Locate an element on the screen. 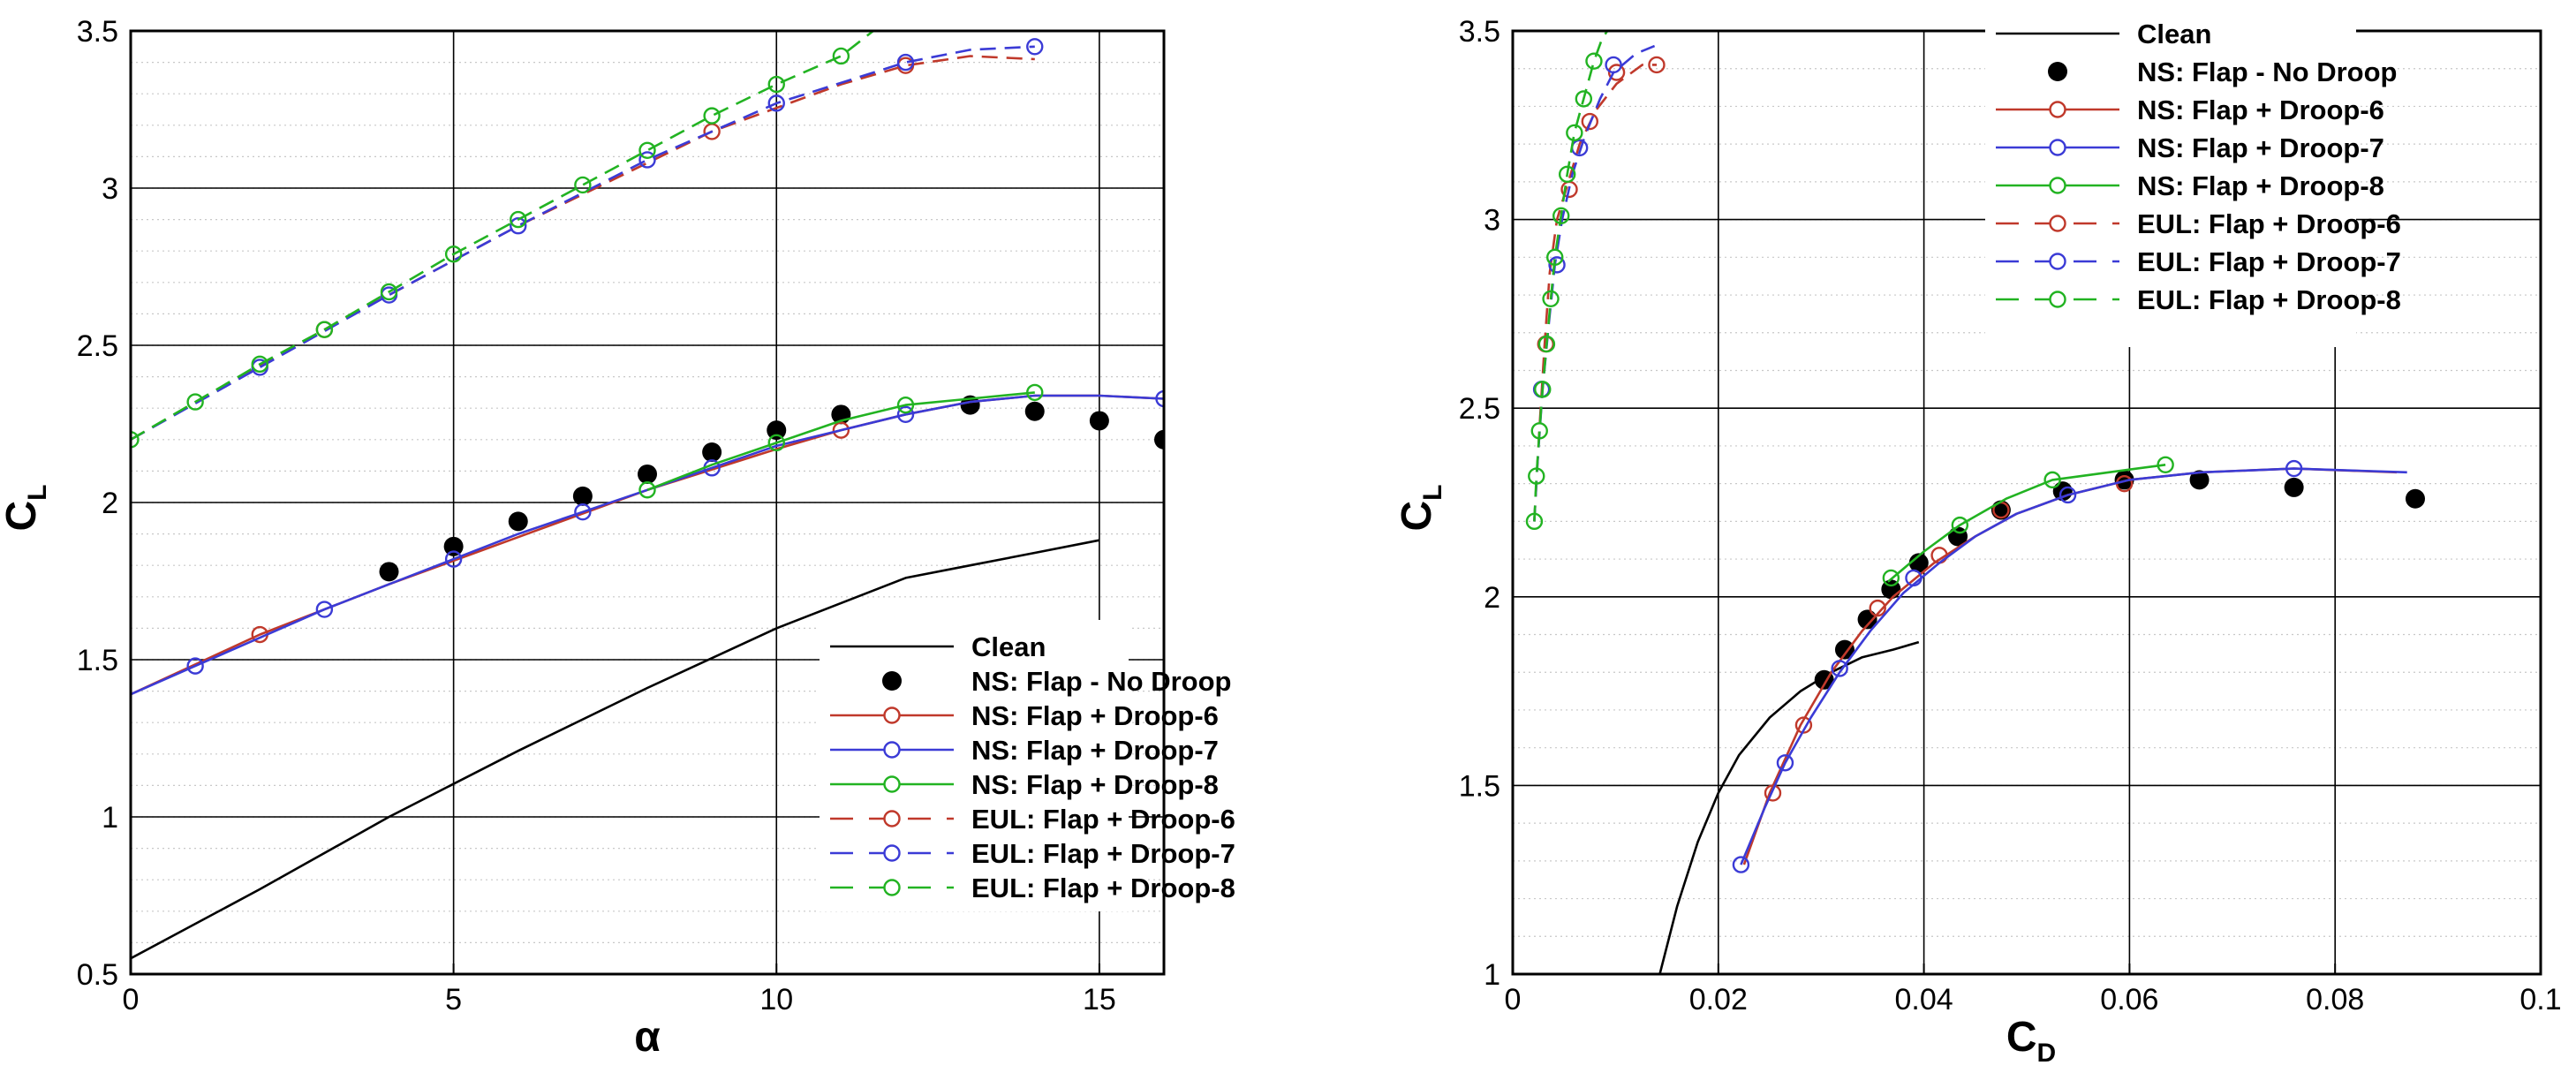  y-tick-label: 3.5 is located at coordinates (1479, 32).